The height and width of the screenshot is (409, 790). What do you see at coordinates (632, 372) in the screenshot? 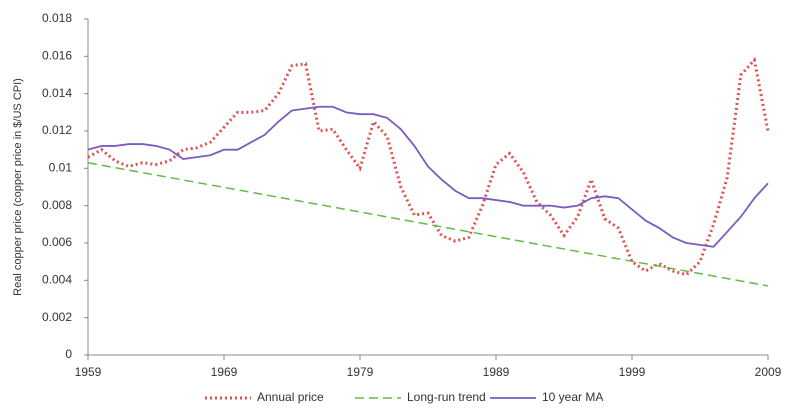
I see `x-tick-label: 1999` at bounding box center [632, 372].